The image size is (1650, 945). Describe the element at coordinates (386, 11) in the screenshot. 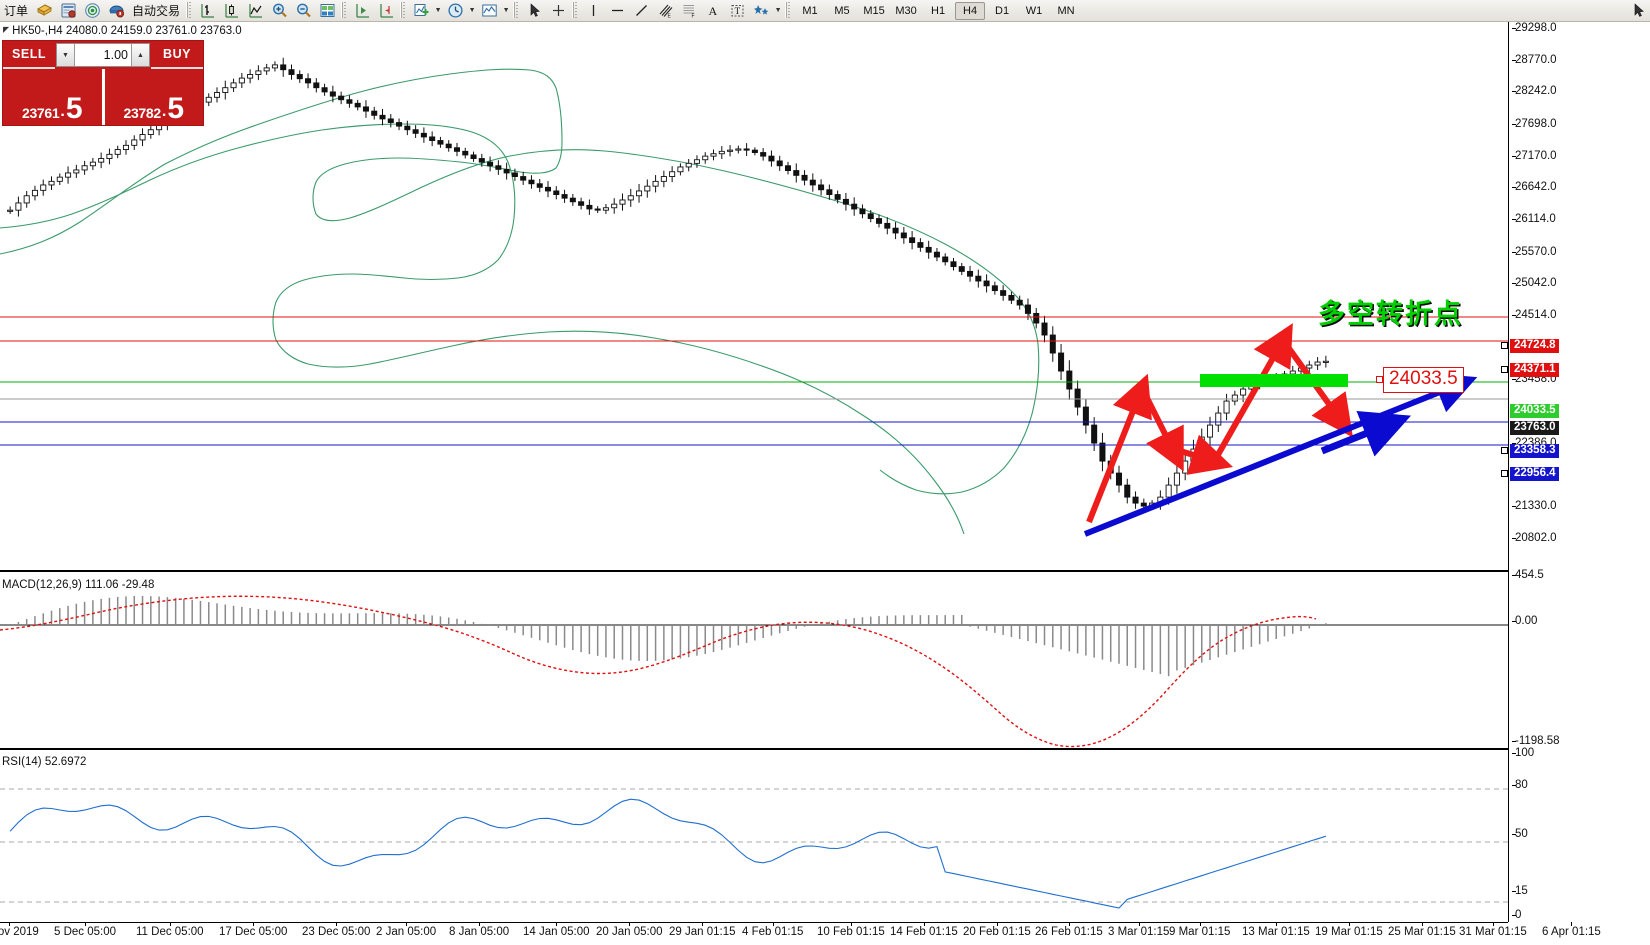

I see `chart-shift-icon` at that location.